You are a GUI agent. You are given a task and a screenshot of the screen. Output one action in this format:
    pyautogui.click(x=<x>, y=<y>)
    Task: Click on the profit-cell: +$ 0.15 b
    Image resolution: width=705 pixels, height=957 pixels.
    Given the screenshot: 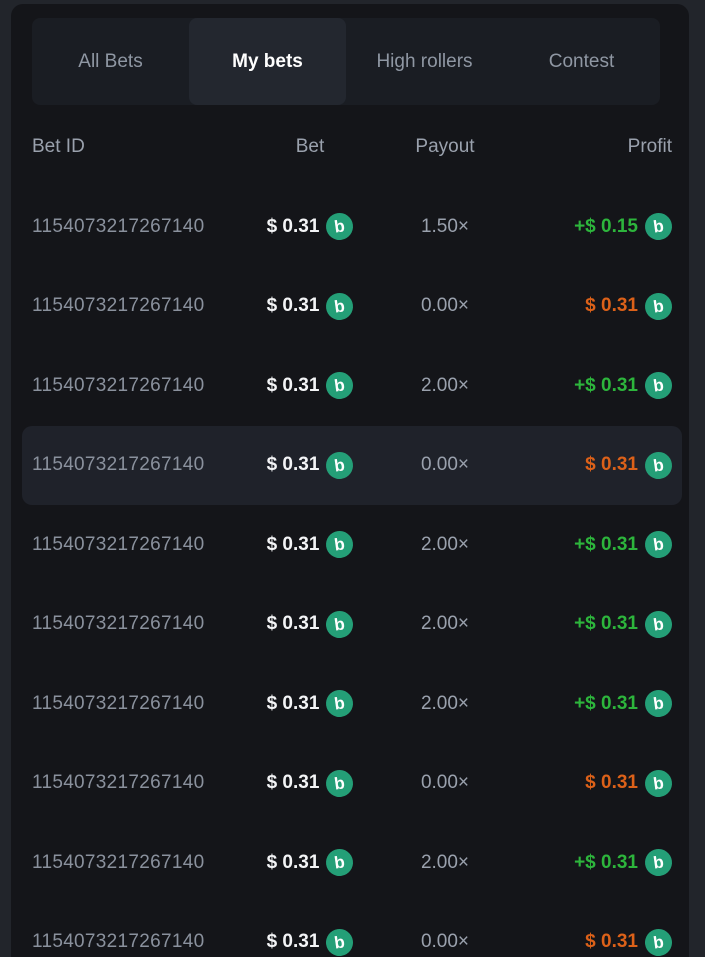 What is the action you would take?
    pyautogui.click(x=592, y=226)
    